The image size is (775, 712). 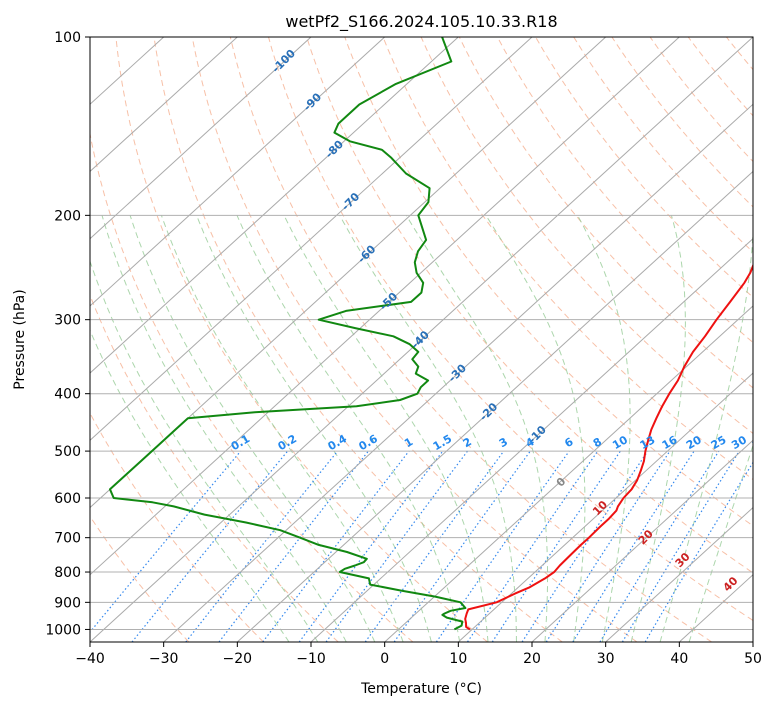 What do you see at coordinates (532, 659) in the screenshot?
I see `x-tick-label: 20` at bounding box center [532, 659].